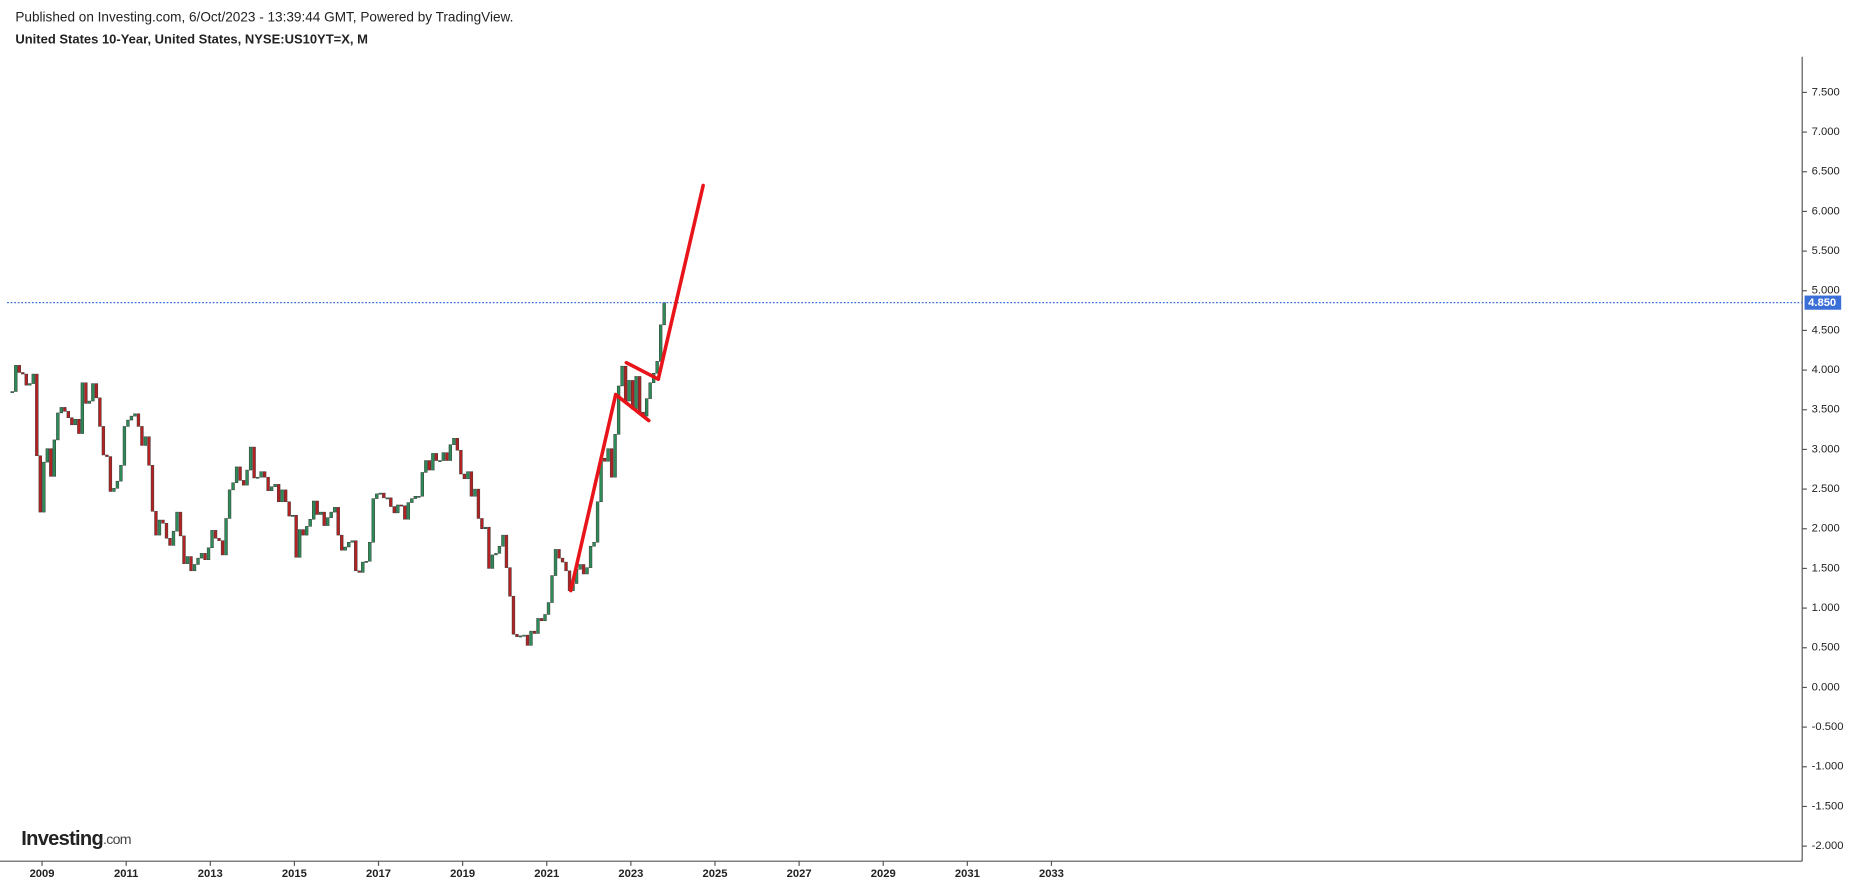  Describe the element at coordinates (1826, 687) in the screenshot. I see `y-tick-label: 0.000` at that location.